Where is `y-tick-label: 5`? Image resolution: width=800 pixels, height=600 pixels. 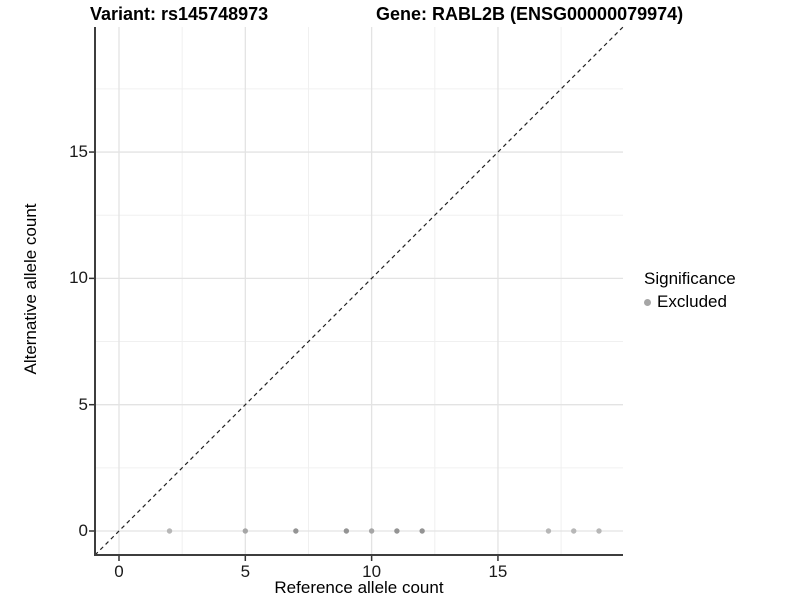 y-tick-label: 5 is located at coordinates (83, 404).